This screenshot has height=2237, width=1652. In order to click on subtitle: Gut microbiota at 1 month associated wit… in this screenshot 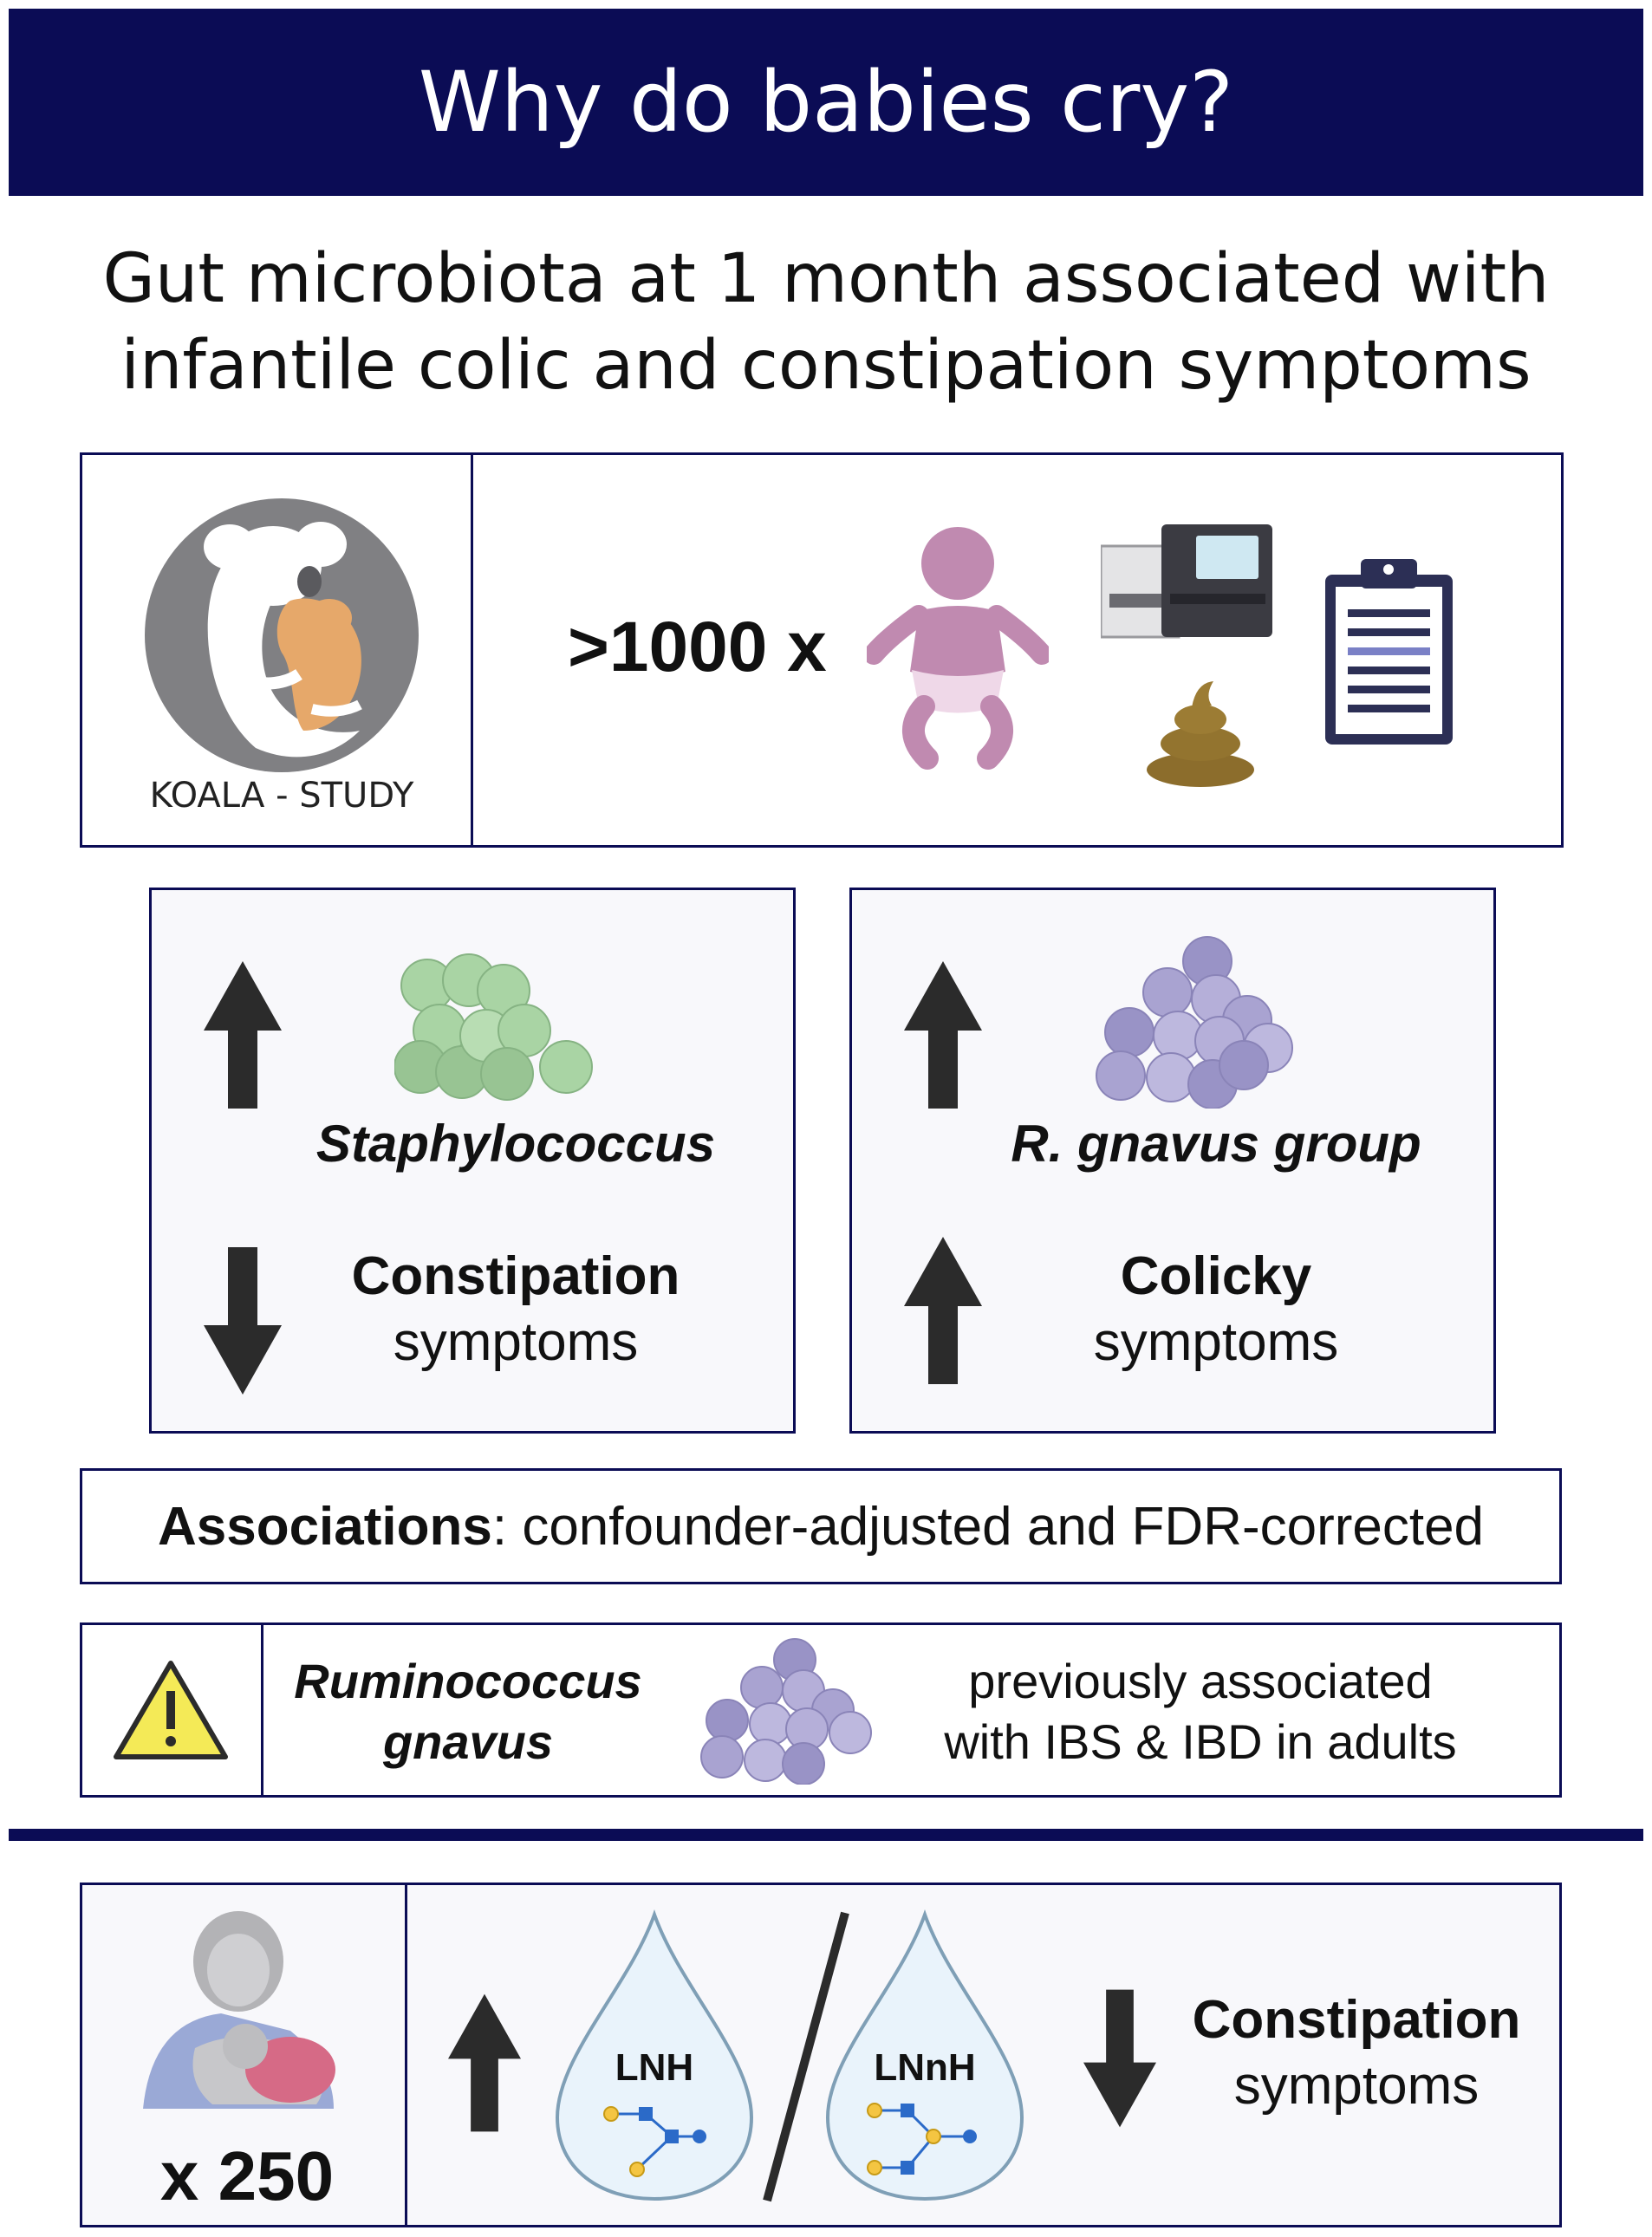, I will do `click(826, 322)`.